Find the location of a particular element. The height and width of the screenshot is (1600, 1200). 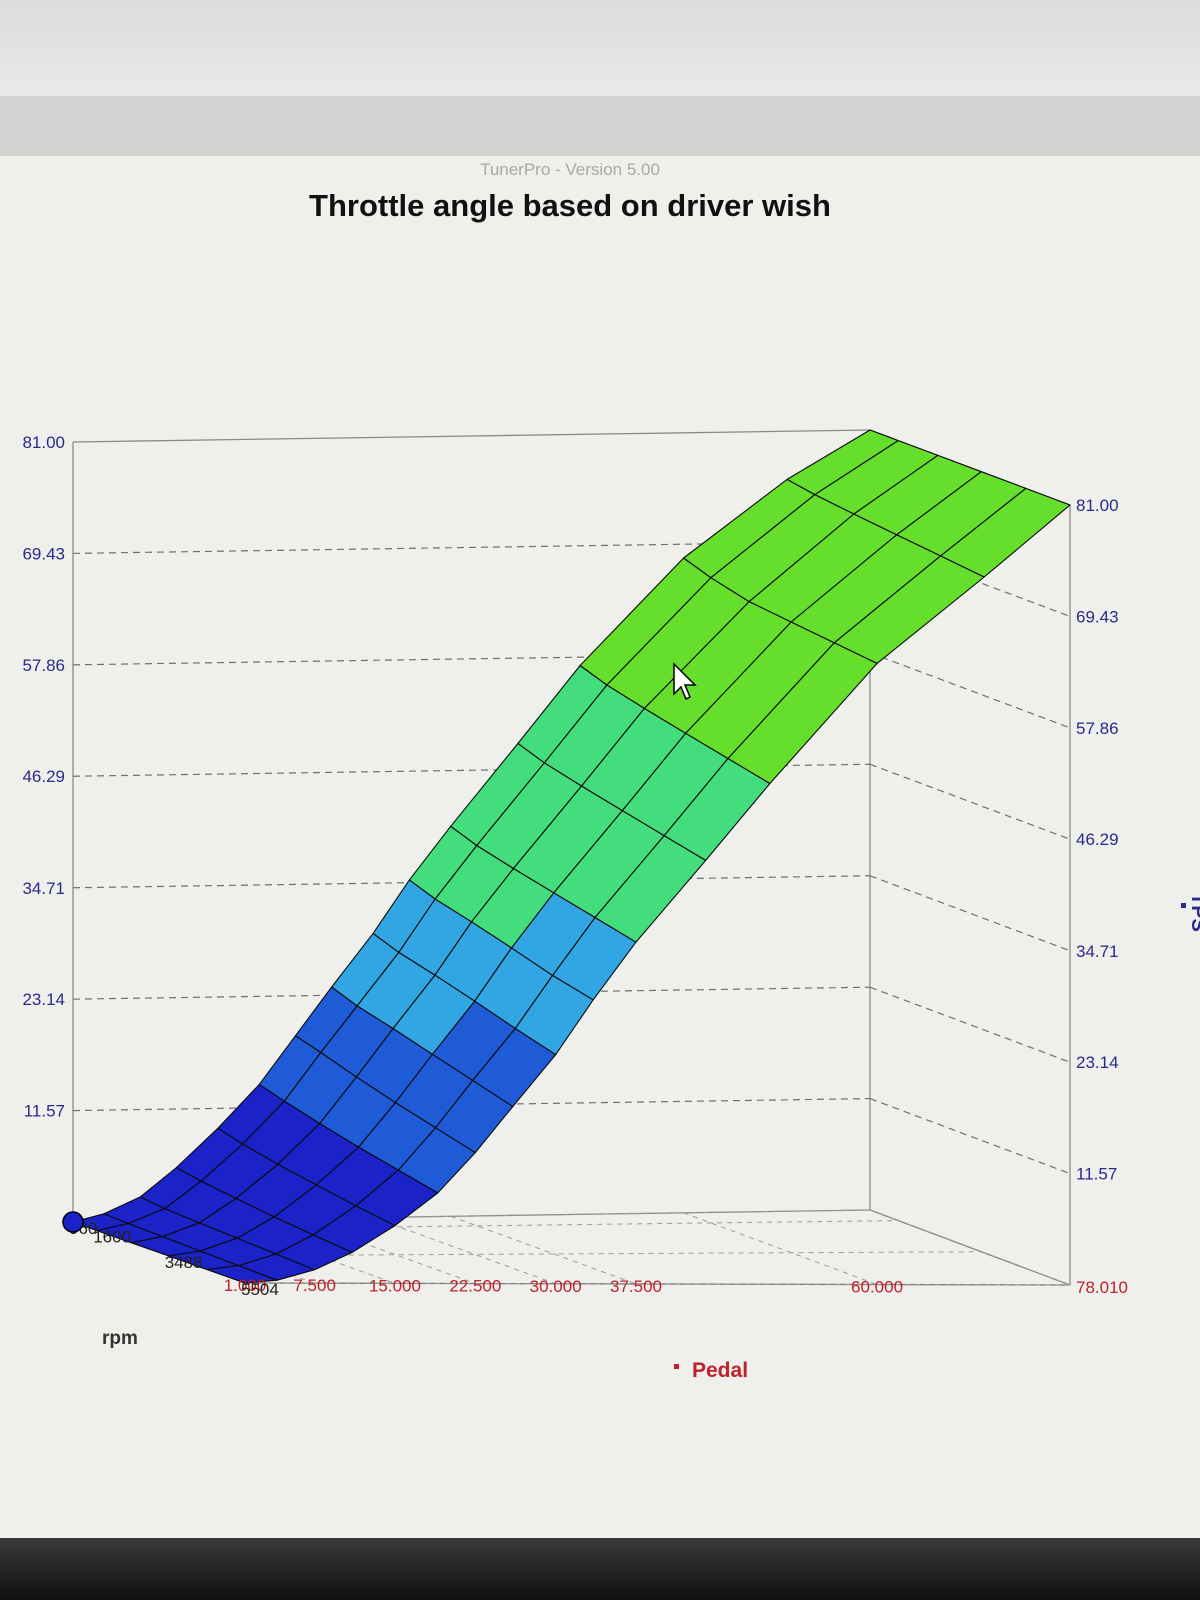

mouse-cursor-icon is located at coordinates (685, 681).